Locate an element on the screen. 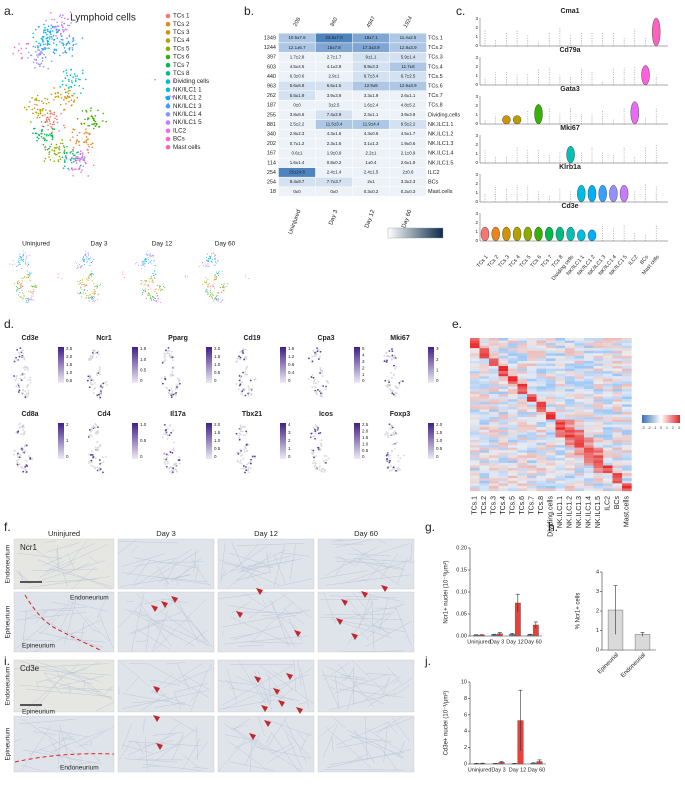 This screenshot has height=802, width=685. colorbar-tick: 1.0 is located at coordinates (217, 440).